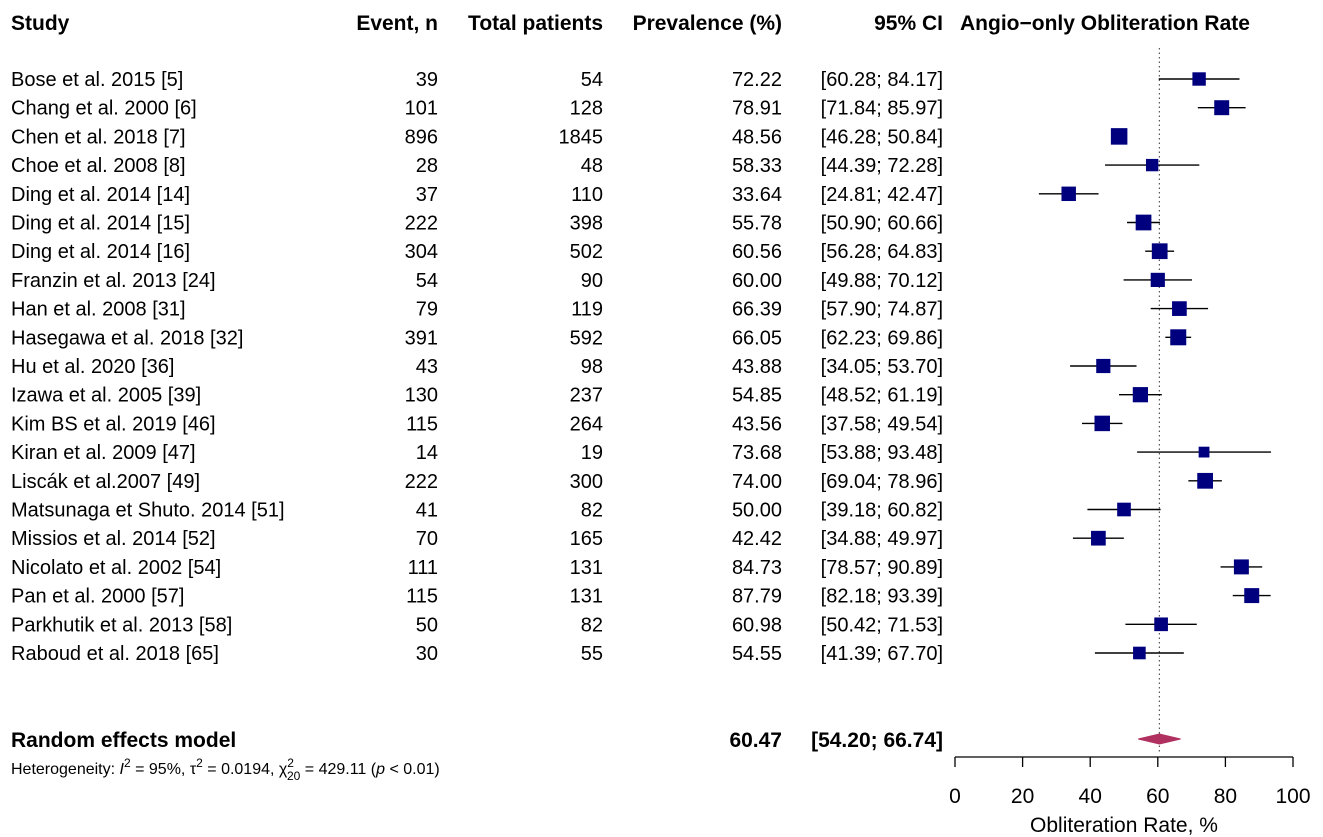 The height and width of the screenshot is (837, 1323). What do you see at coordinates (586, 224) in the screenshot?
I see `total-value: 398` at bounding box center [586, 224].